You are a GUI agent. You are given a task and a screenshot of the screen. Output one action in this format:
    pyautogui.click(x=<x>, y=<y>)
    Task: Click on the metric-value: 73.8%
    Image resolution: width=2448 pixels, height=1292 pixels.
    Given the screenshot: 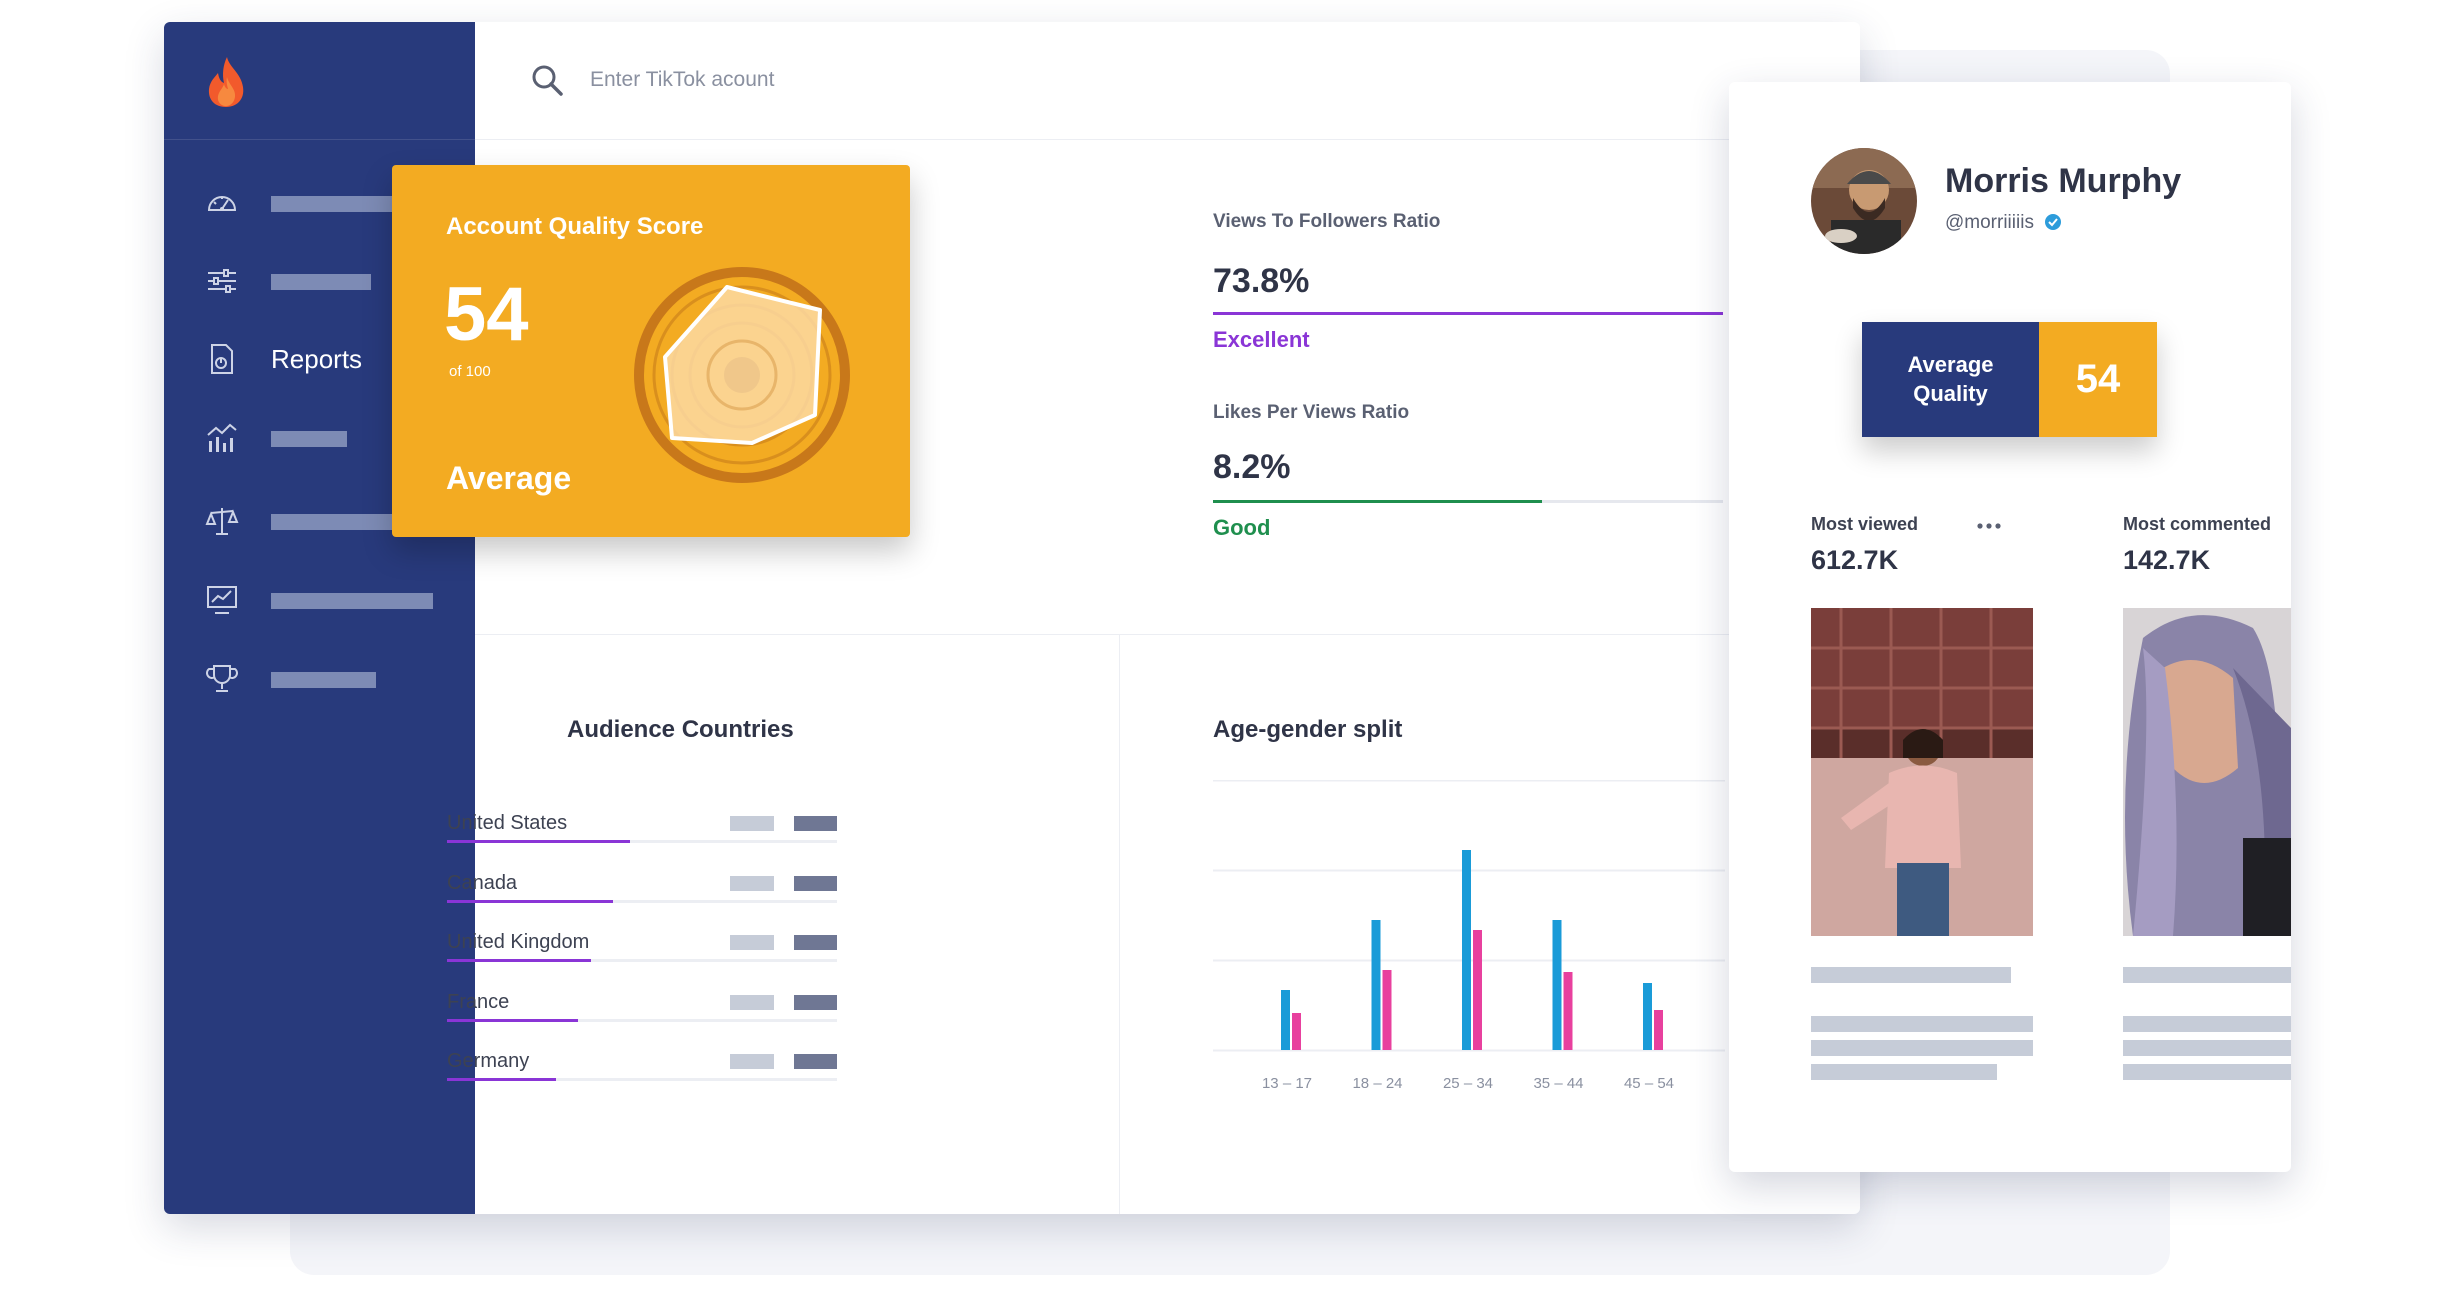 What is the action you would take?
    pyautogui.click(x=1261, y=281)
    